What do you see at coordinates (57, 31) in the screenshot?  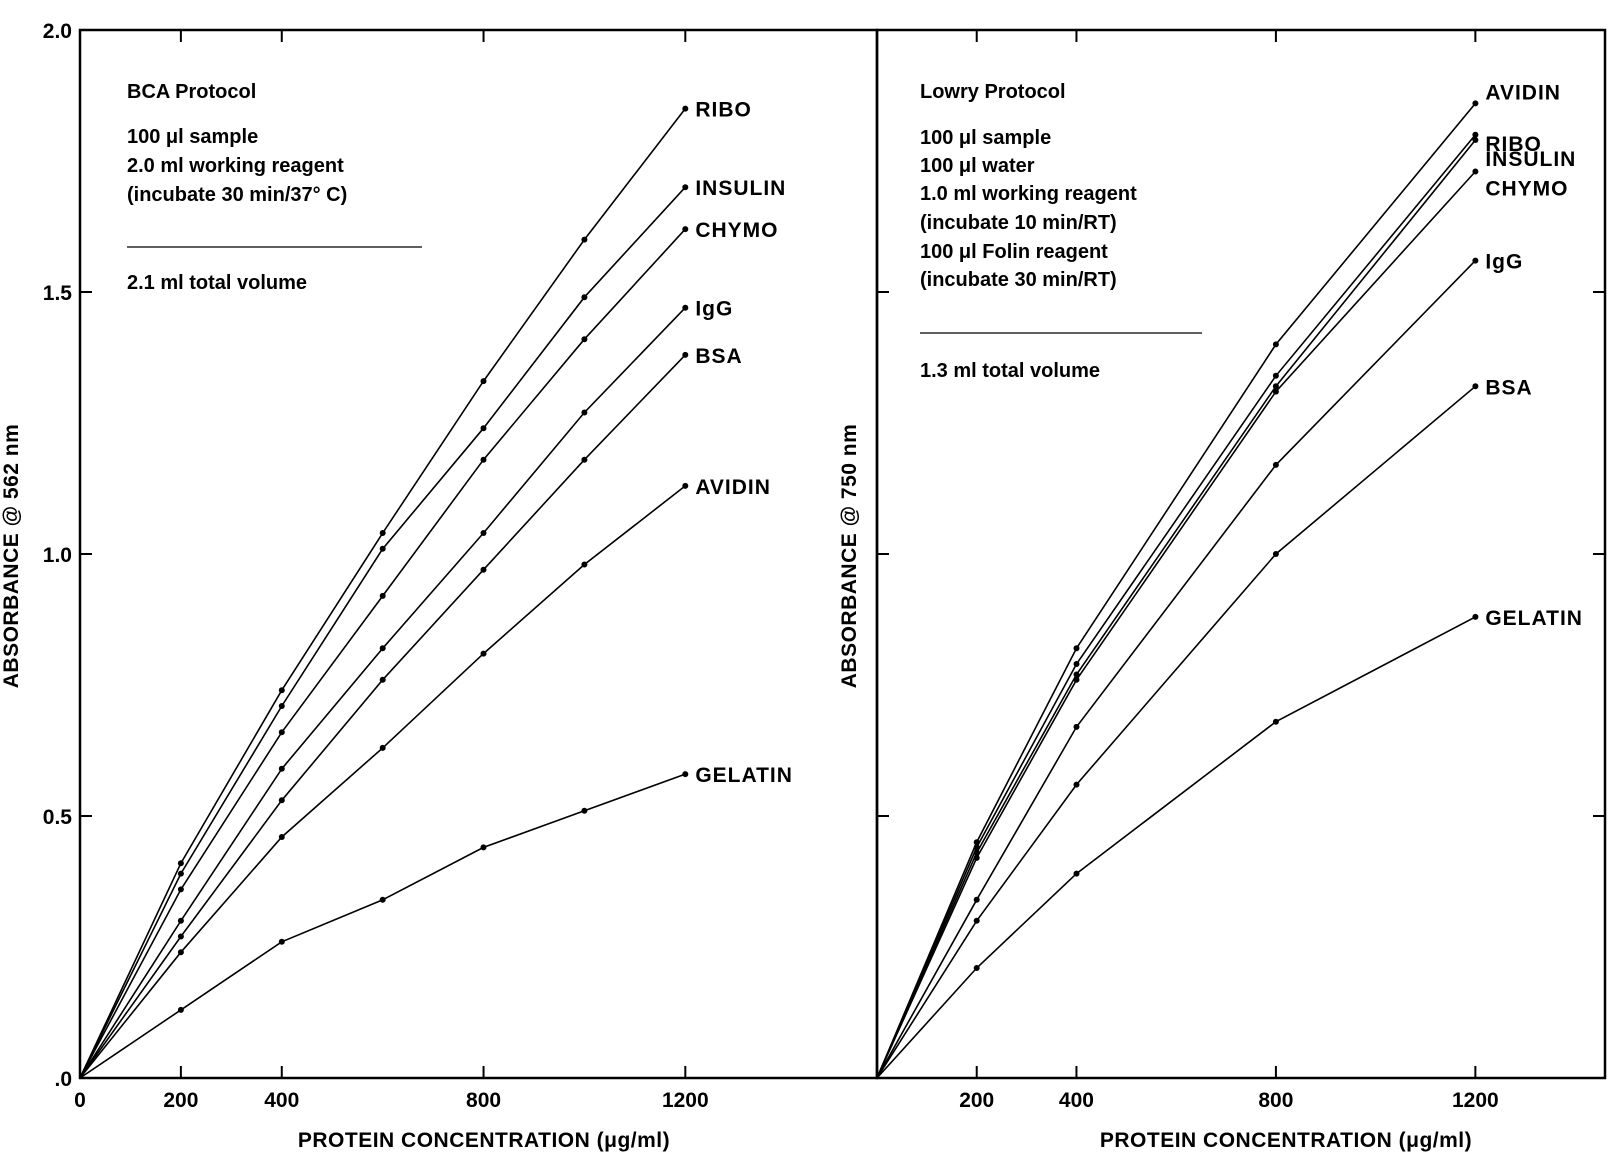 I see `left-y-tick-label: 2.0` at bounding box center [57, 31].